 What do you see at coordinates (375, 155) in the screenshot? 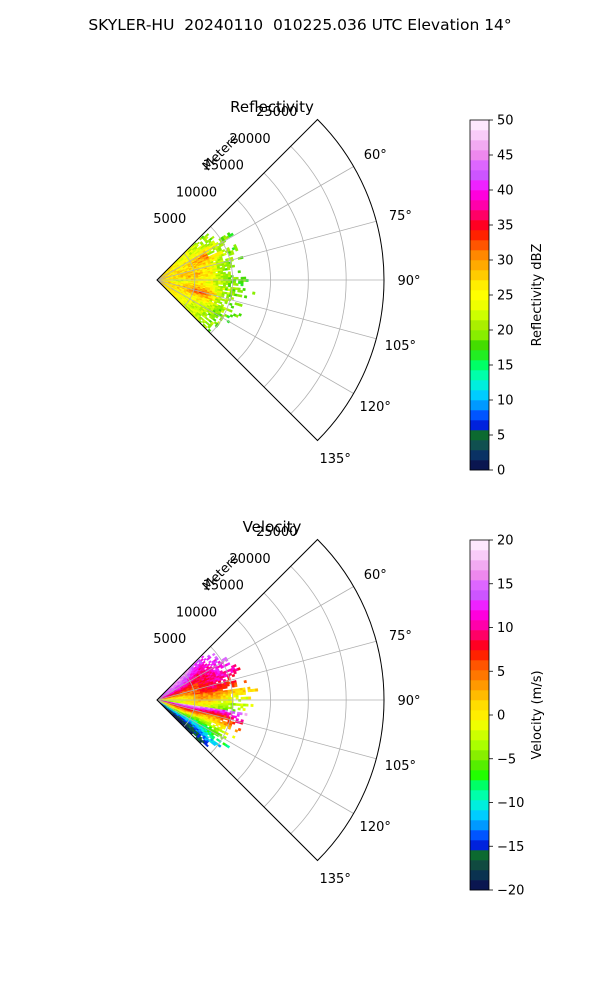
I see `theta-tick-label: 60°` at bounding box center [375, 155].